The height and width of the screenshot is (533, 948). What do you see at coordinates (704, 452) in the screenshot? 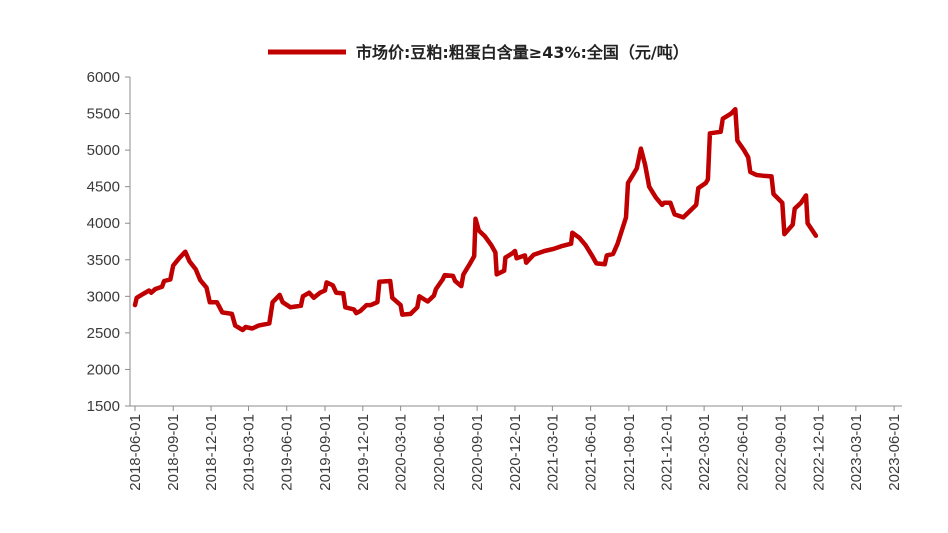
I see `x-tick-label: 2022-03-01` at bounding box center [704, 452].